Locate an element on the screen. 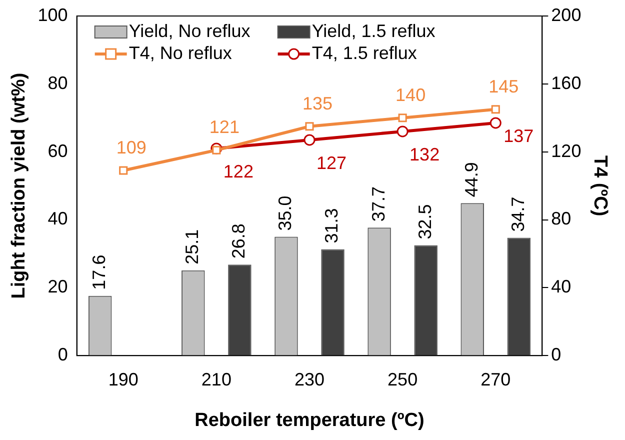 Image resolution: width=625 pixels, height=440 pixels. y-axis-title: Light fraction yield (wt%) is located at coordinates (19, 185).